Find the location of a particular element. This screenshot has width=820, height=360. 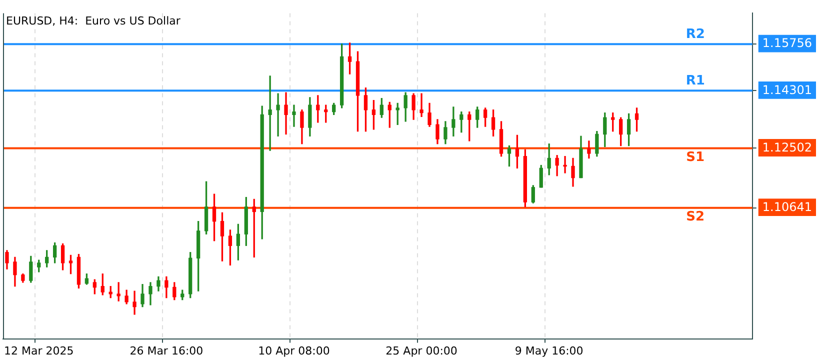

x-tick-label: 25 Apr 00:00 is located at coordinates (422, 351).